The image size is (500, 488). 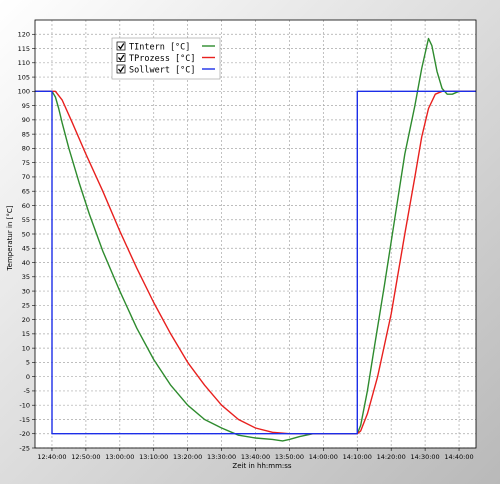 What do you see at coordinates (24, 35) in the screenshot?
I see `y-tick-label: 120` at bounding box center [24, 35].